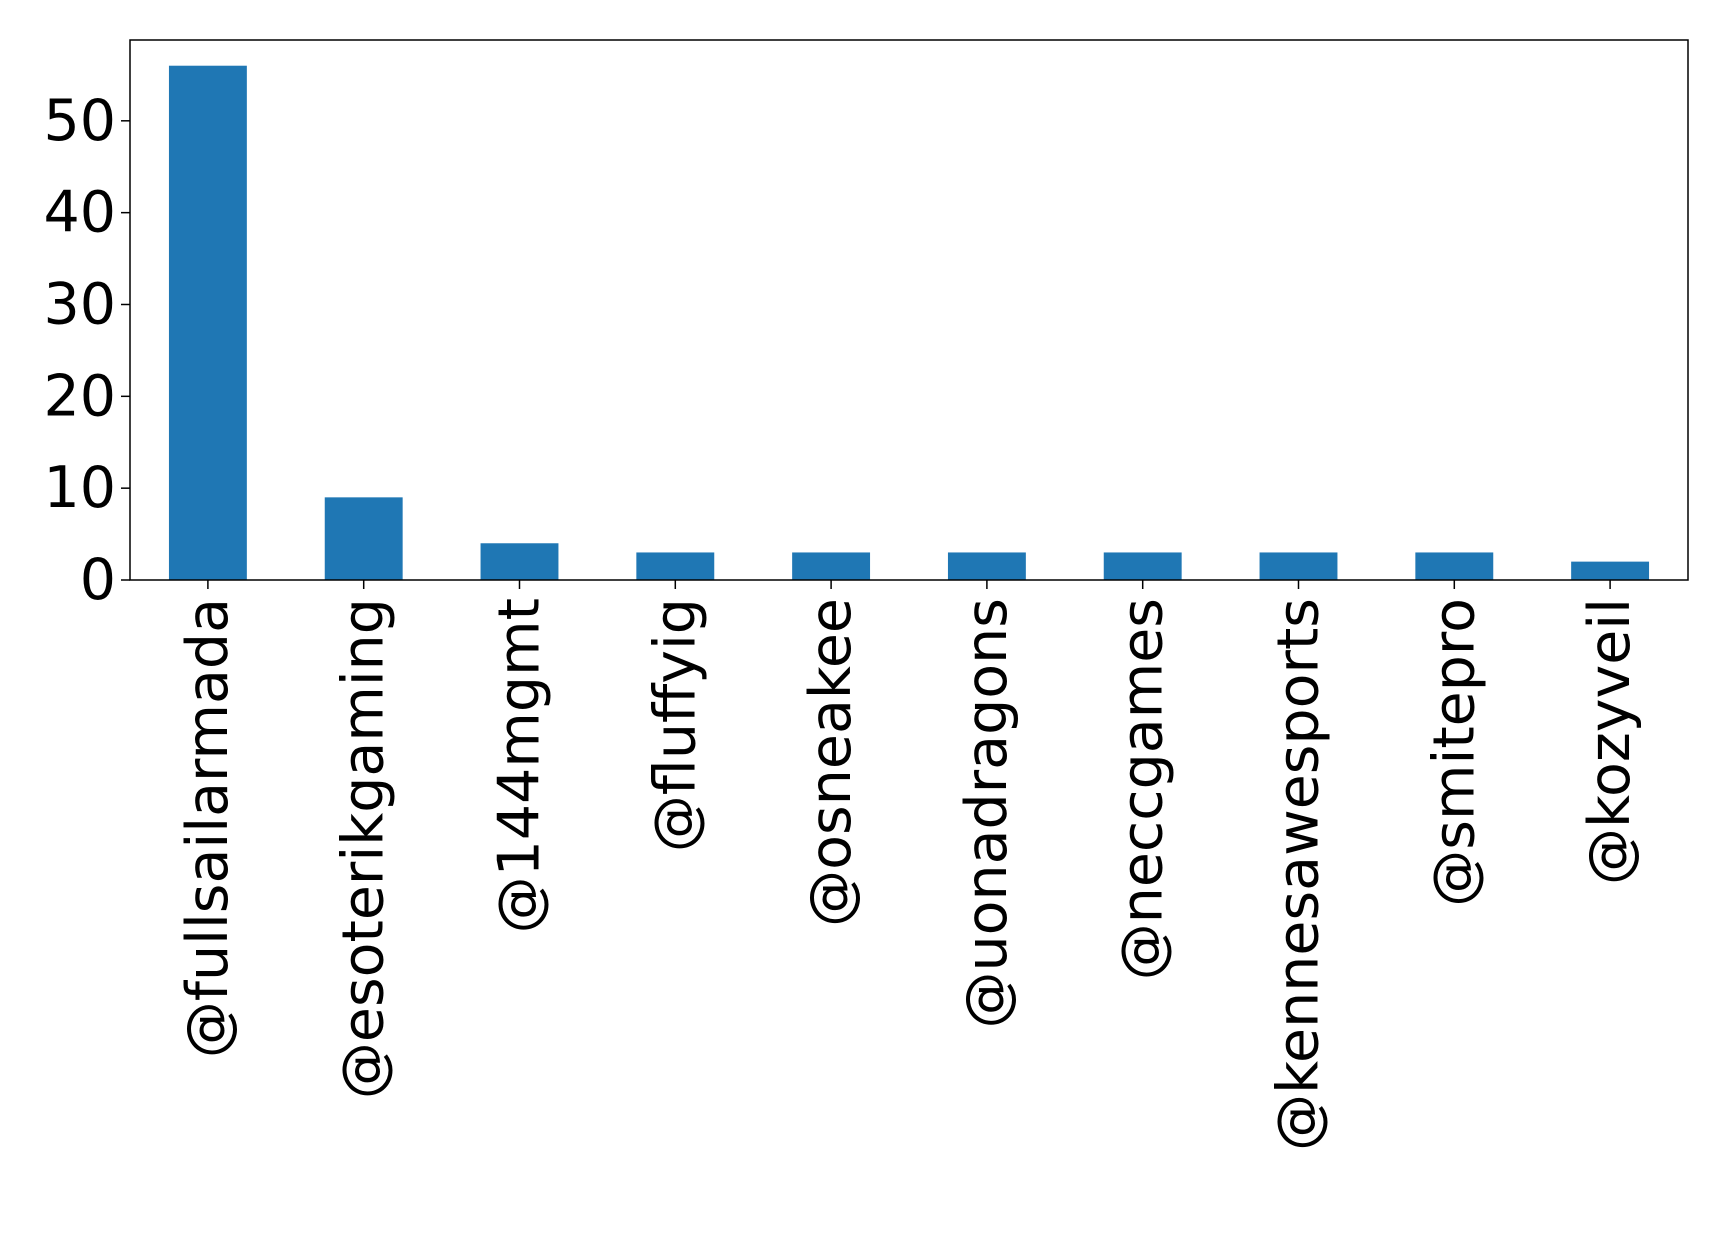 The height and width of the screenshot is (1234, 1719). I want to click on x-tick-label-kennesawesports: @kennesawesports, so click(1299, 874).